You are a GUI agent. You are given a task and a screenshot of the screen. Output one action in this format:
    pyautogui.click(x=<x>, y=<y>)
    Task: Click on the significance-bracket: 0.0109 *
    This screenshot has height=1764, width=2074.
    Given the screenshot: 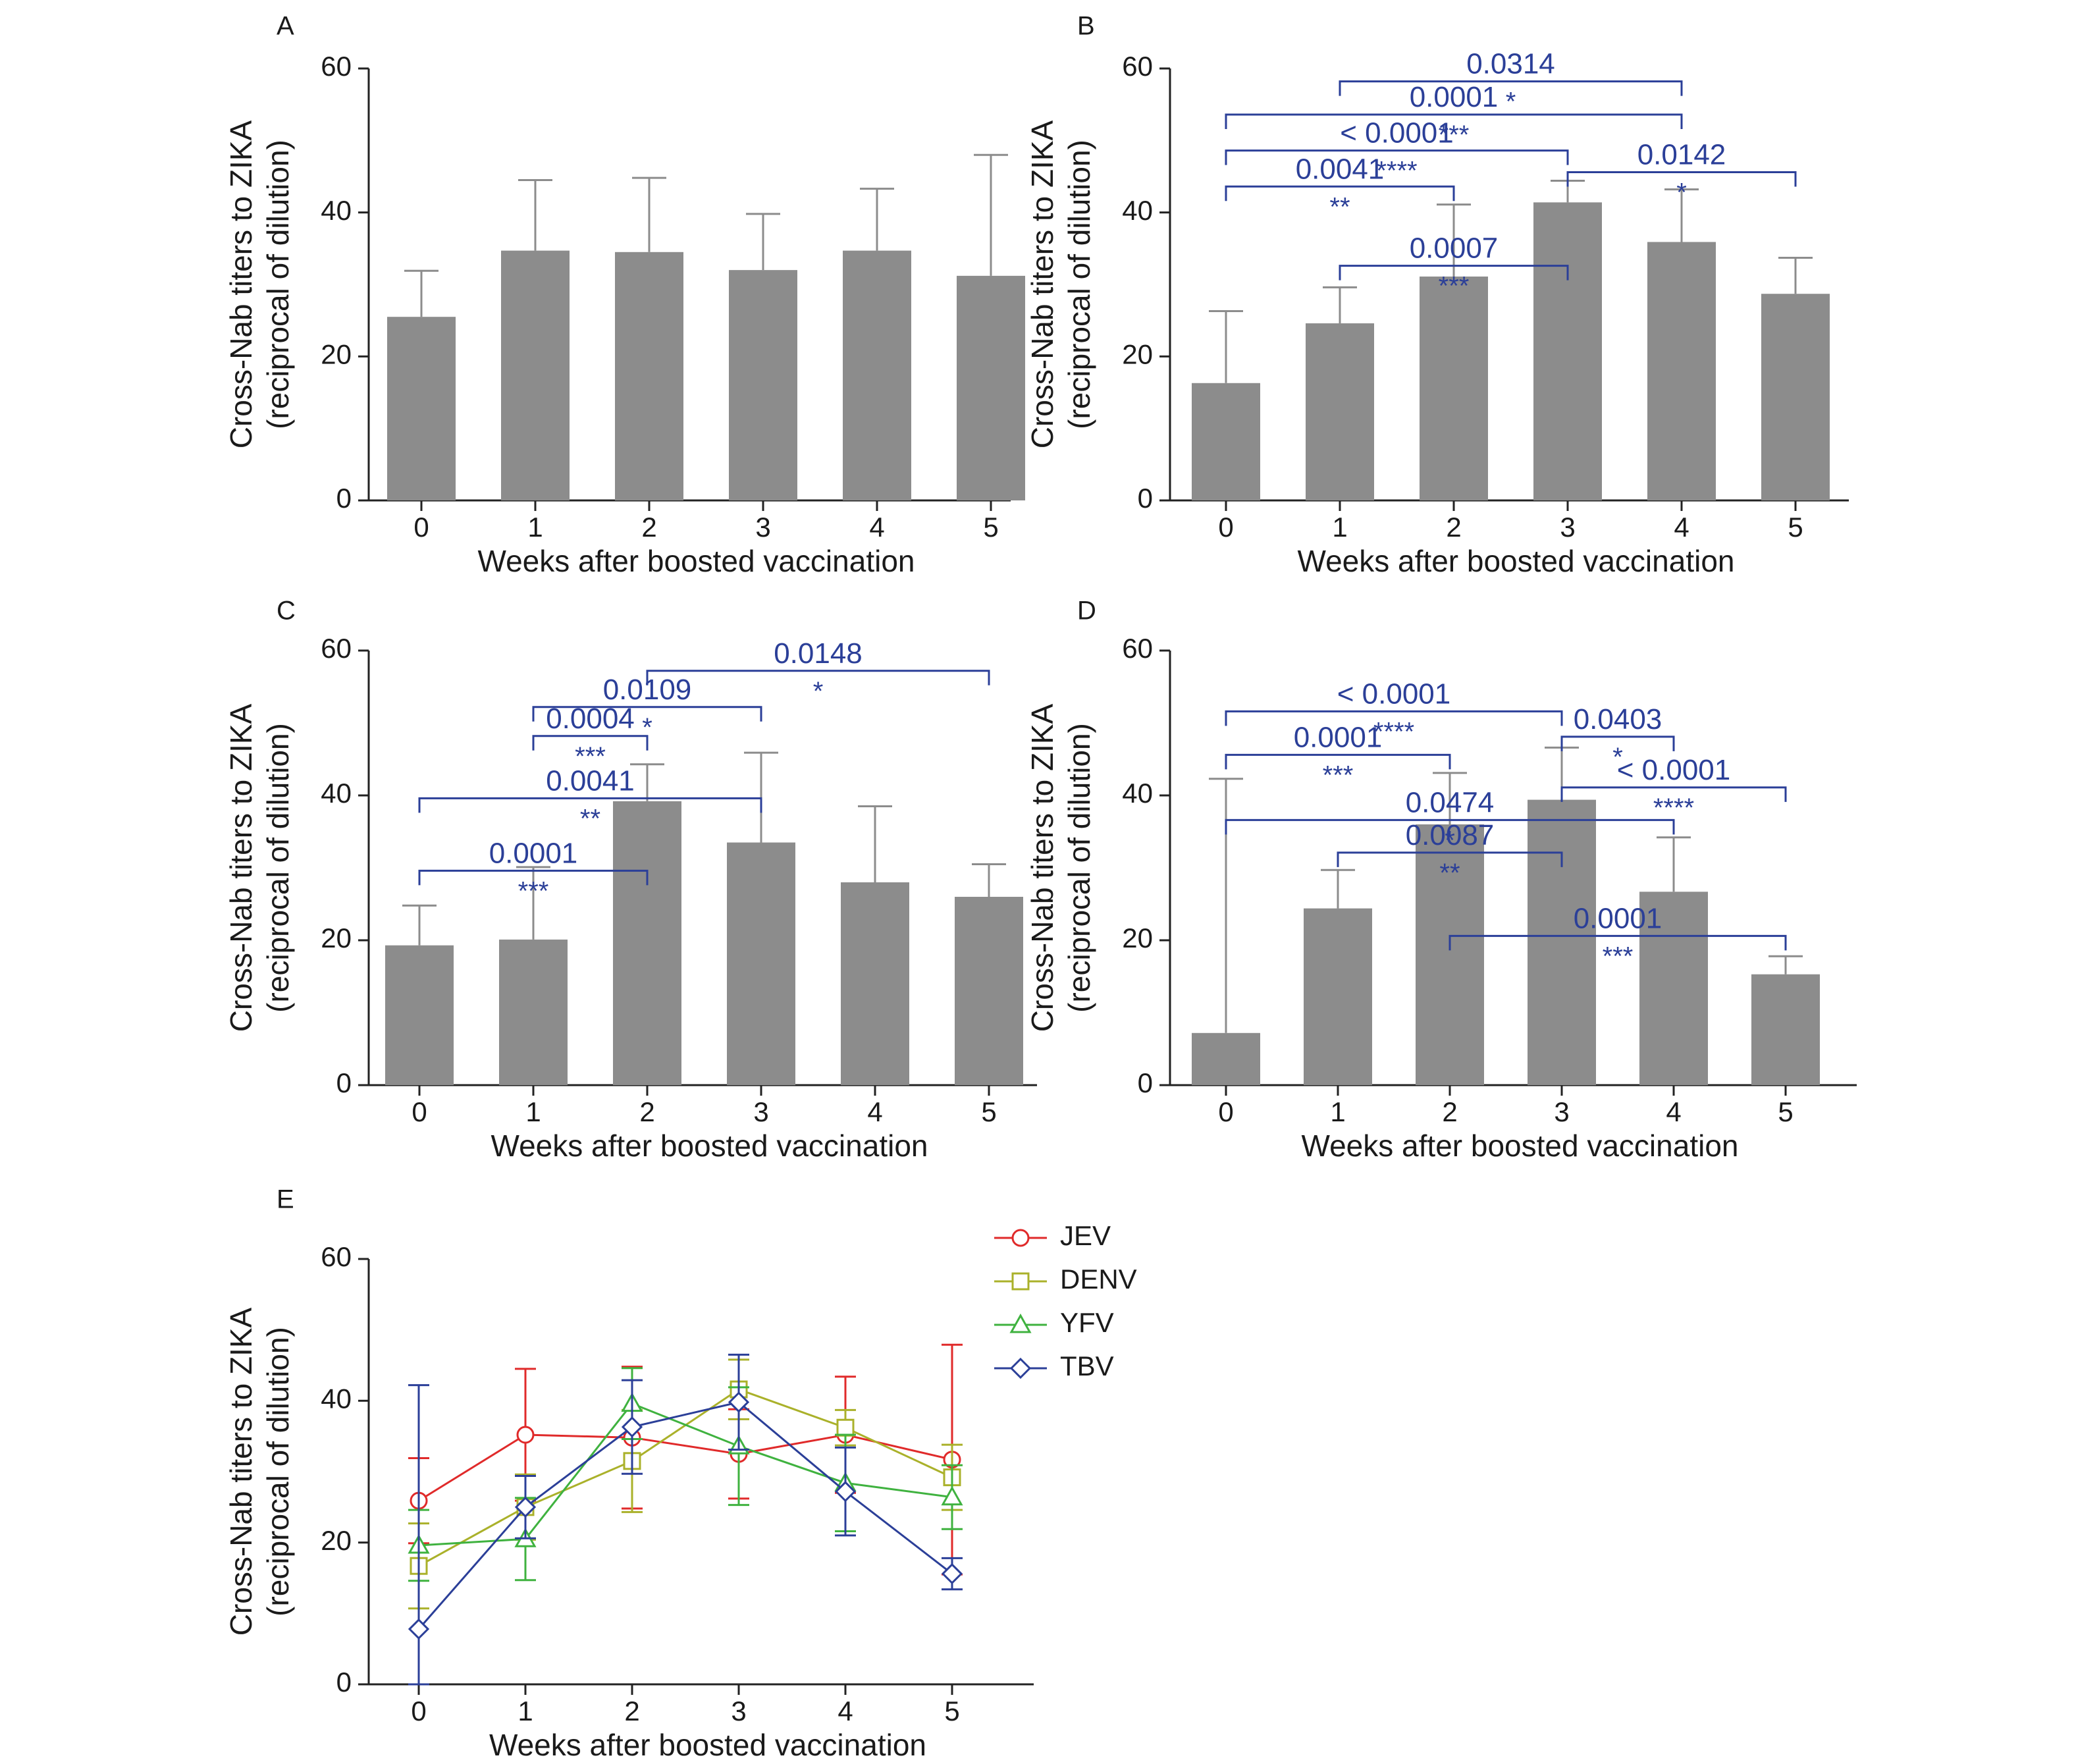 What is the action you would take?
    pyautogui.click(x=647, y=708)
    